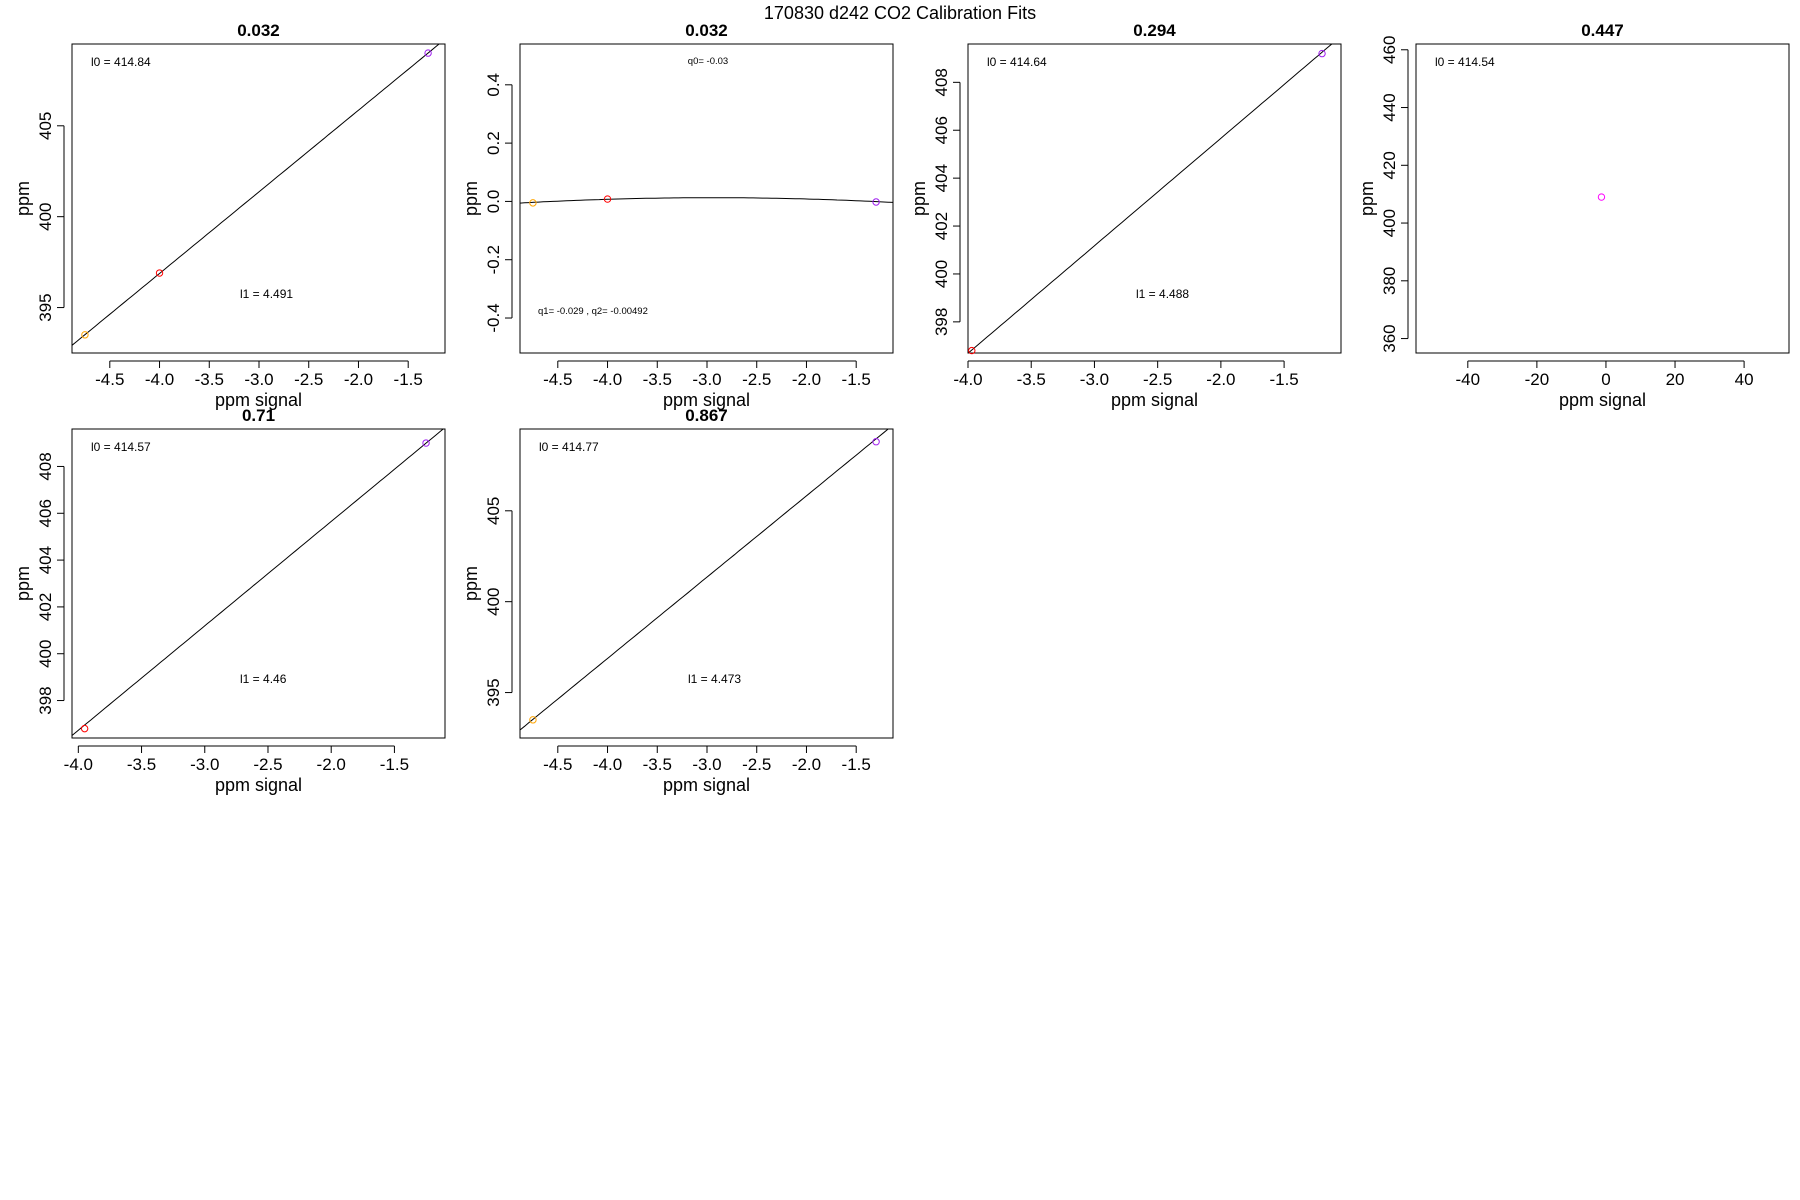  Describe the element at coordinates (1162, 294) in the screenshot. I see `fit-annotation: l1 = 4.488` at that location.